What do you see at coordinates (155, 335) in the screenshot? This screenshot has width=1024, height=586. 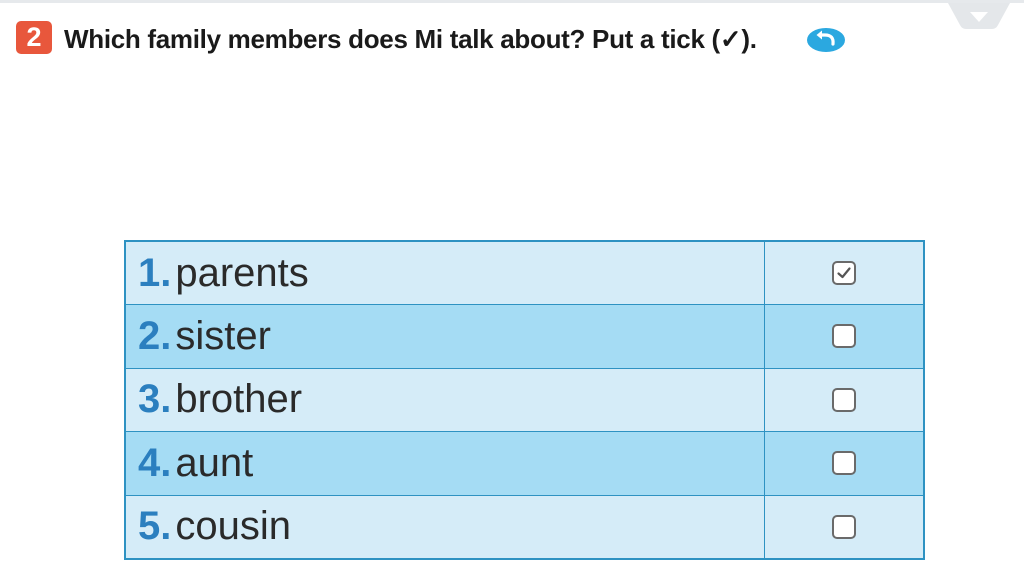 I see `item-number: 2.` at bounding box center [155, 335].